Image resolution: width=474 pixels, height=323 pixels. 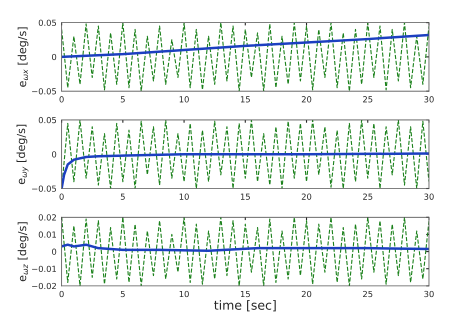 What do you see at coordinates (22, 154) in the screenshot?
I see `y-axis-title: e$_{ωy}$ [deg/s]` at bounding box center [22, 154].